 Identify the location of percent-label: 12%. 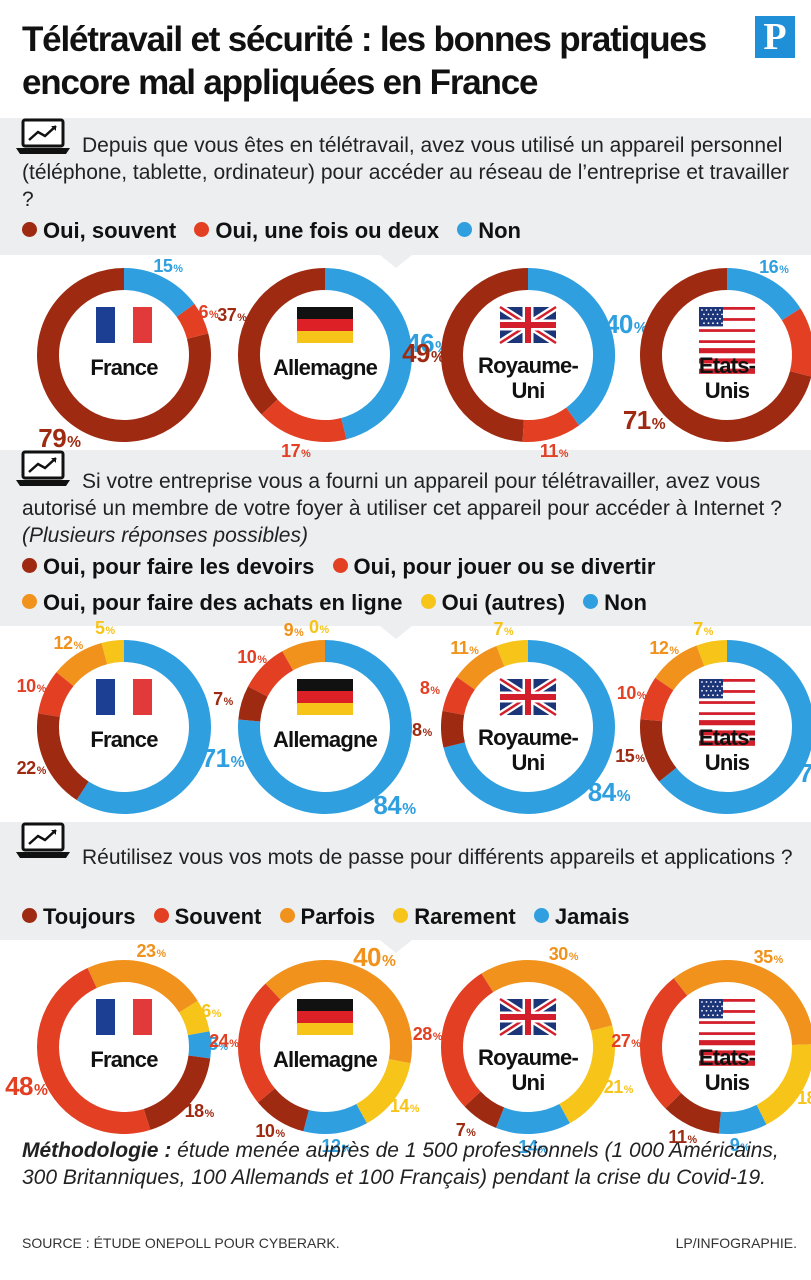
(68, 643).